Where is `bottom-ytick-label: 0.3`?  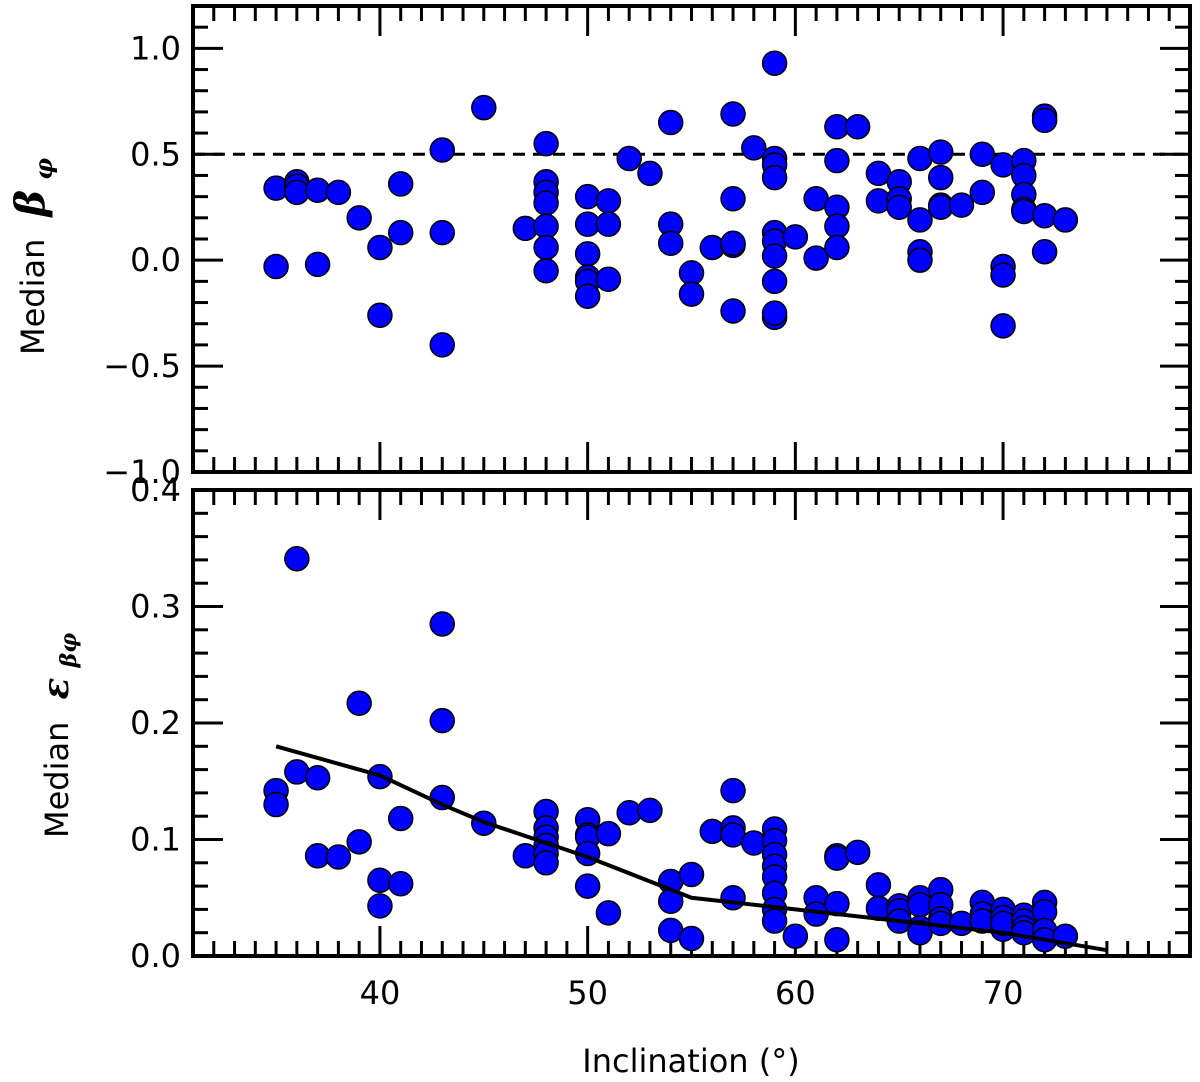 bottom-ytick-label: 0.3 is located at coordinates (155, 607).